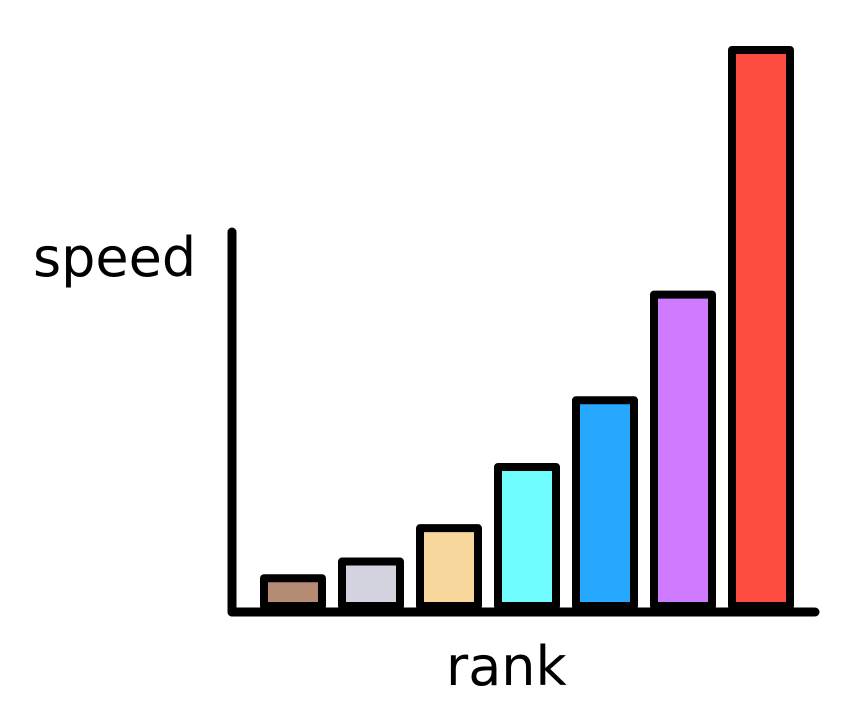  Describe the element at coordinates (114, 257) in the screenshot. I see `y-axis-label: speed` at that location.